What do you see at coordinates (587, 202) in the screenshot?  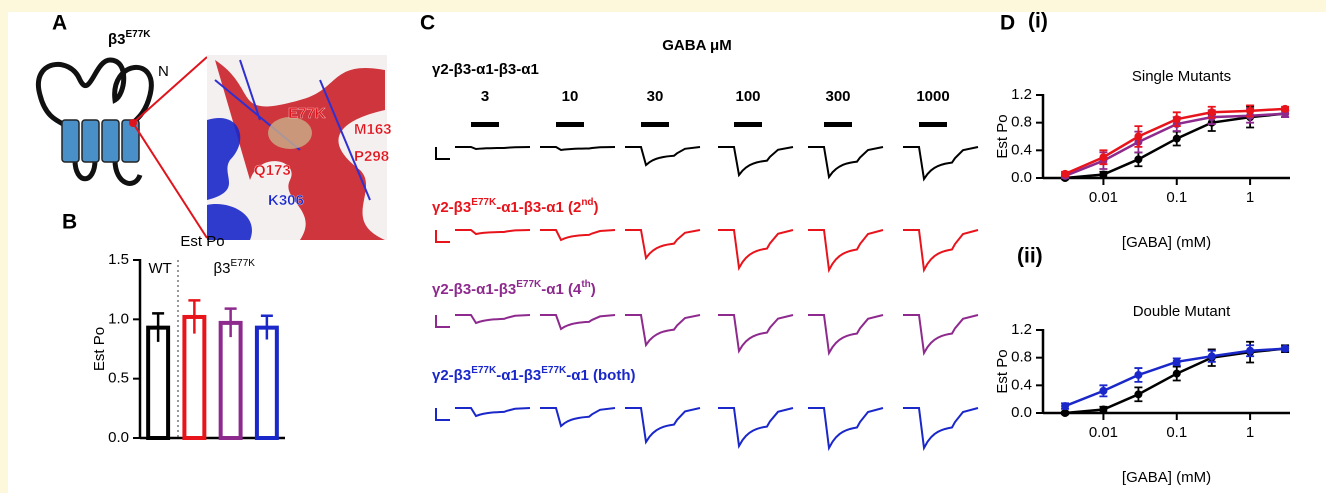 I see `text-segment: nd` at bounding box center [587, 202].